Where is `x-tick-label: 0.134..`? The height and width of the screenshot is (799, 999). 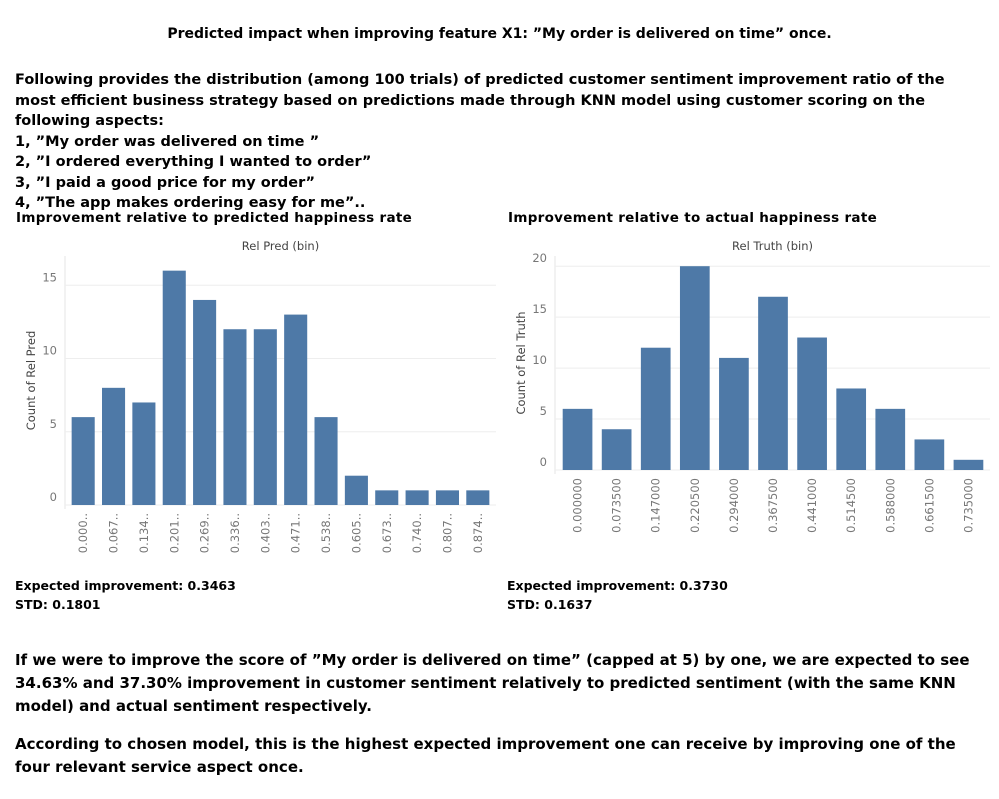 x-tick-label: 0.134.. is located at coordinates (144, 533).